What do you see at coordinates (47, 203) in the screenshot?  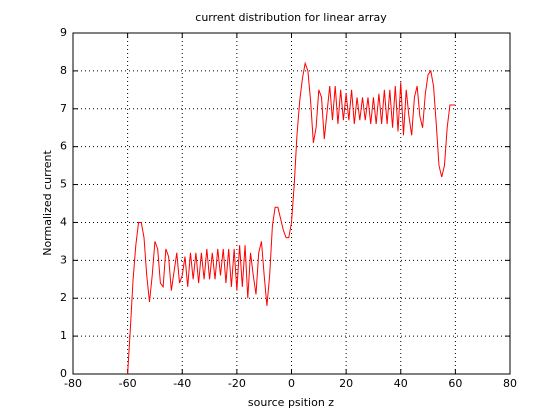 I see `y-axis-label: Normalized current` at bounding box center [47, 203].